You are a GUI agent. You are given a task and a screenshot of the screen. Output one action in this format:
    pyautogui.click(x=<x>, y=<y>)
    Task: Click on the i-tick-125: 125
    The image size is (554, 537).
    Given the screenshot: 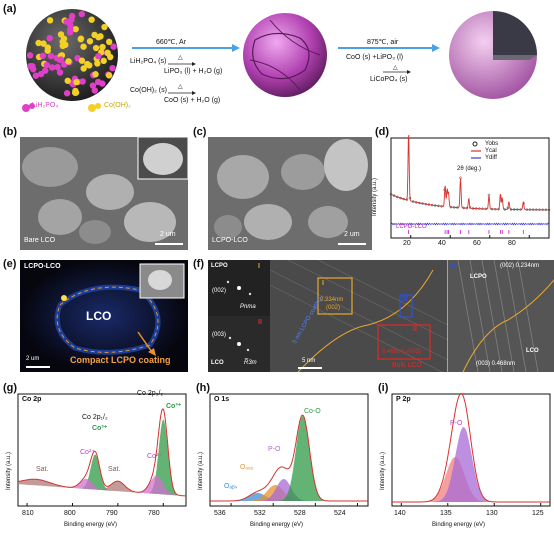 What is the action you would take?
    pyautogui.click(x=538, y=513)
    